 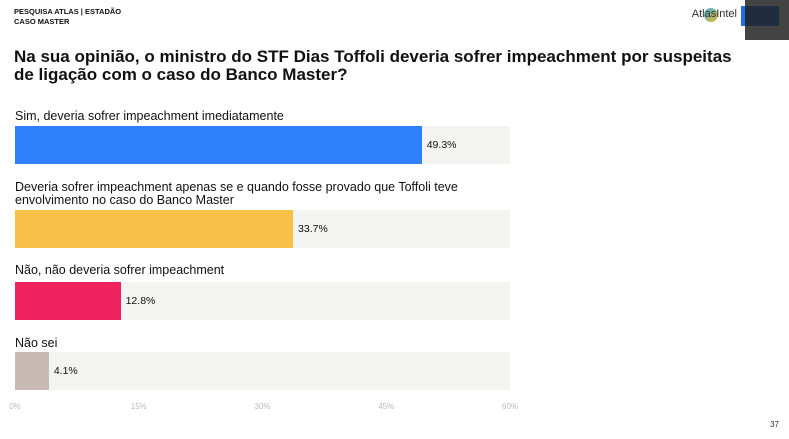 What do you see at coordinates (65, 371) in the screenshot?
I see `value-label: 4.1%` at bounding box center [65, 371].